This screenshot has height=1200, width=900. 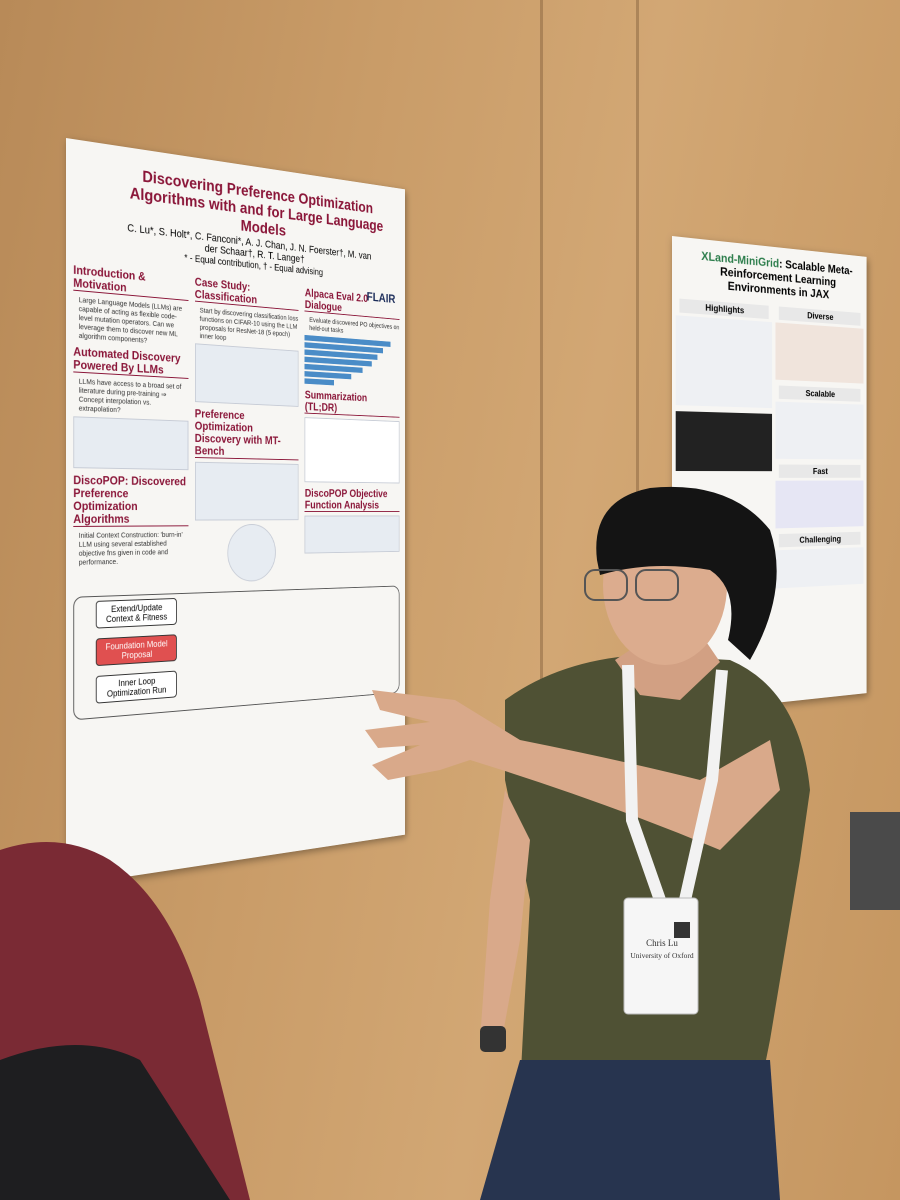 I want to click on hand, so click(x=417, y=735).